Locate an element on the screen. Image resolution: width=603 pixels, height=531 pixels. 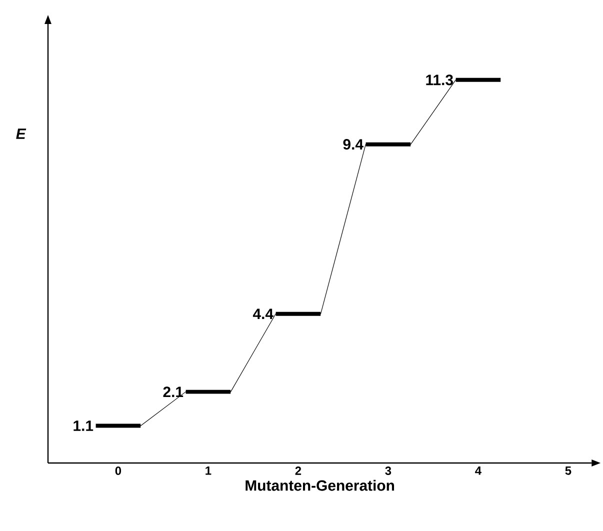
x-tick-label: 1 is located at coordinates (209, 470).